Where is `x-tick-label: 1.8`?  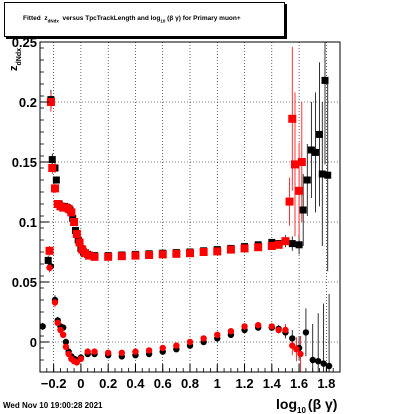
x-tick-label: 1.8 is located at coordinates (326, 383).